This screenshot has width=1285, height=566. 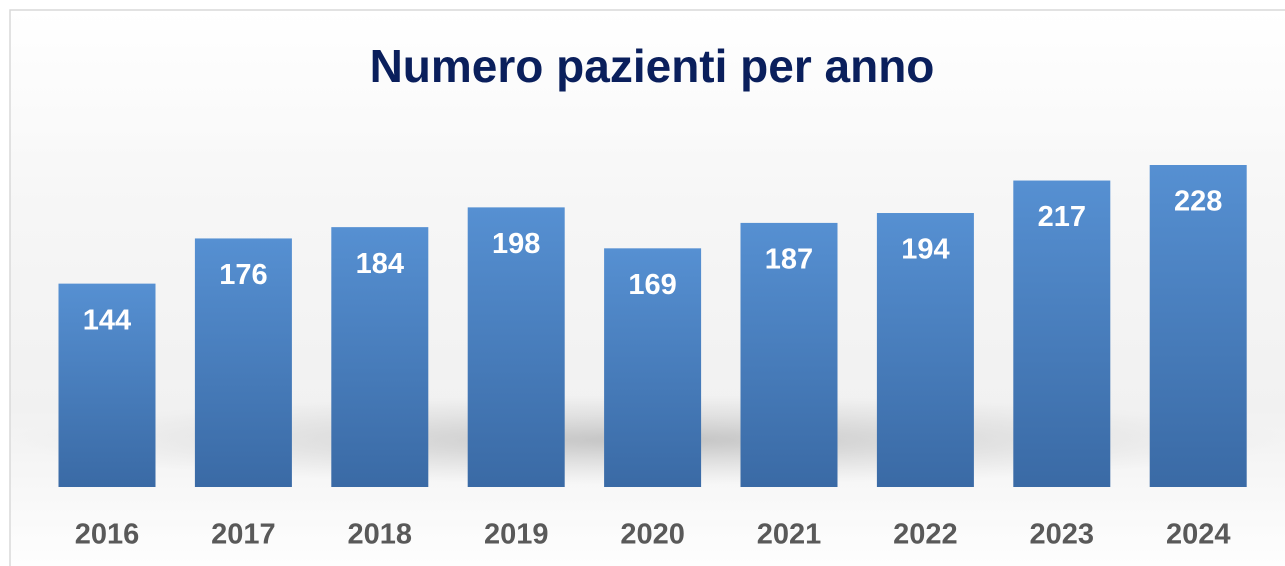 I want to click on x-tick-label: 2018, so click(x=380, y=535).